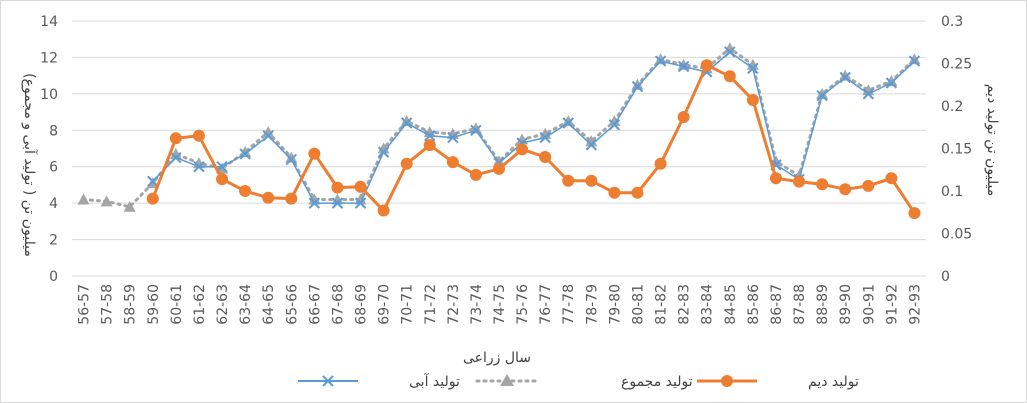  What do you see at coordinates (657, 382) in the screenshot?
I see `legend-label-total: تولید مجموع` at bounding box center [657, 382].